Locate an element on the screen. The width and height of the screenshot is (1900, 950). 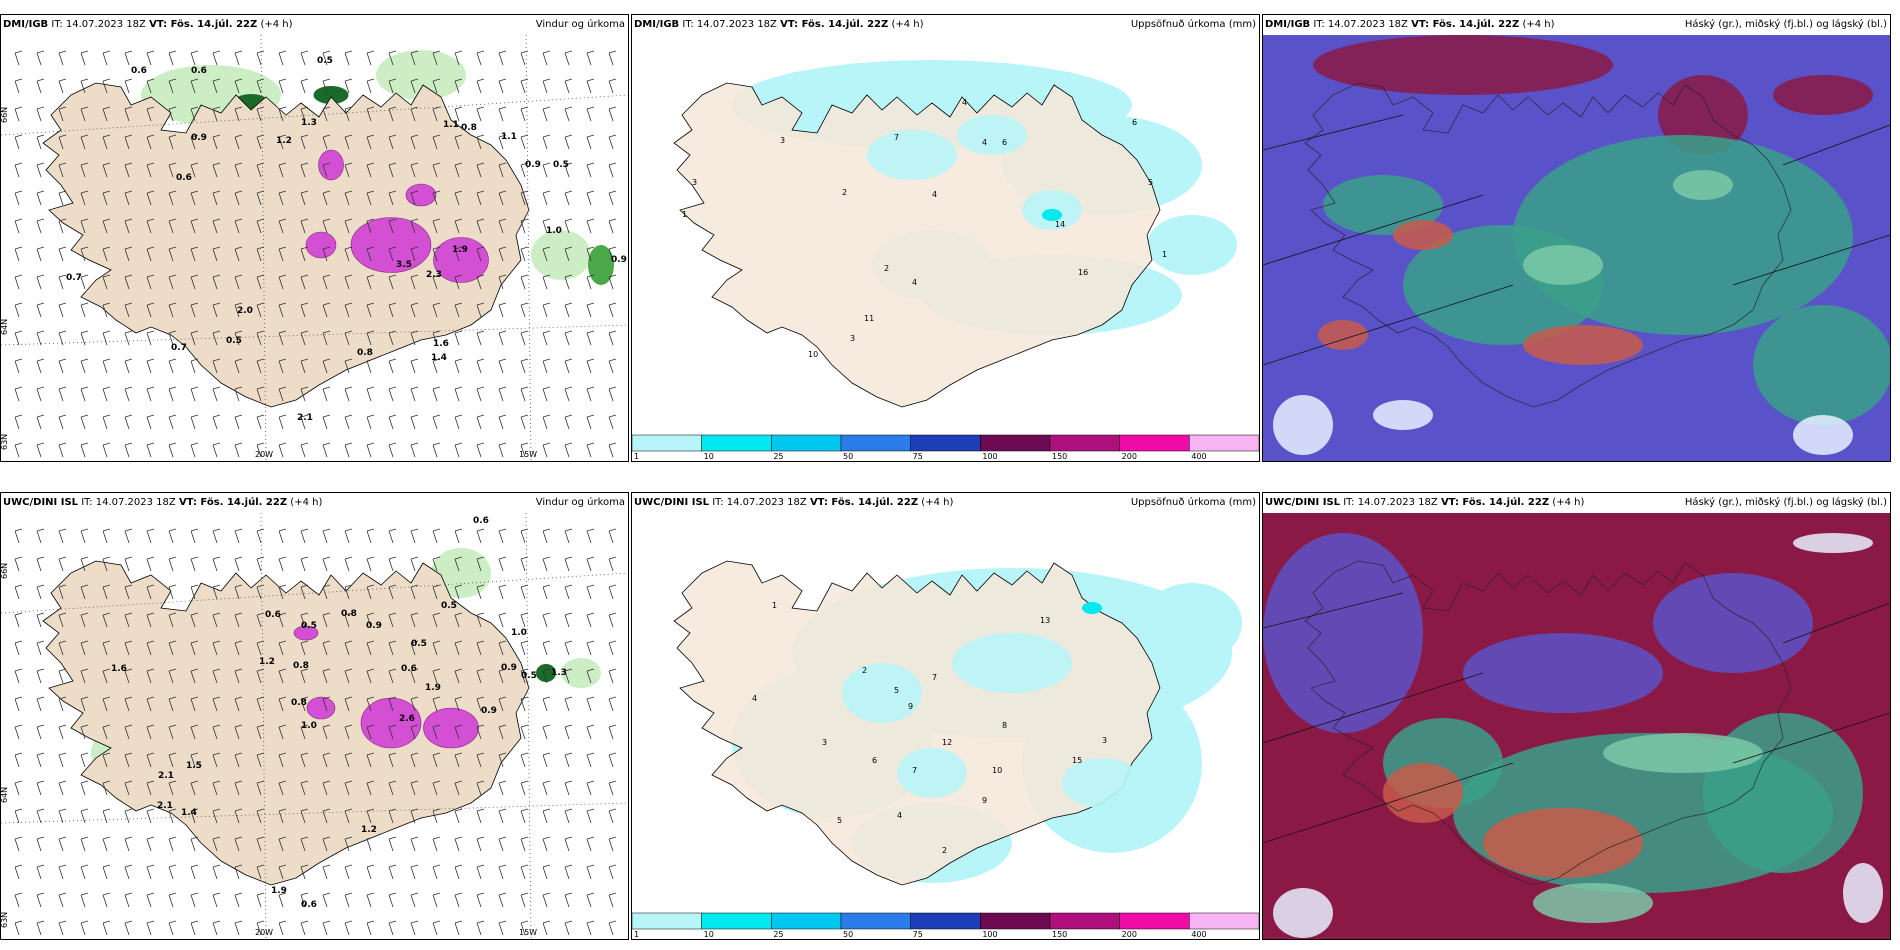
precip-value: 1.4 is located at coordinates (439, 358).